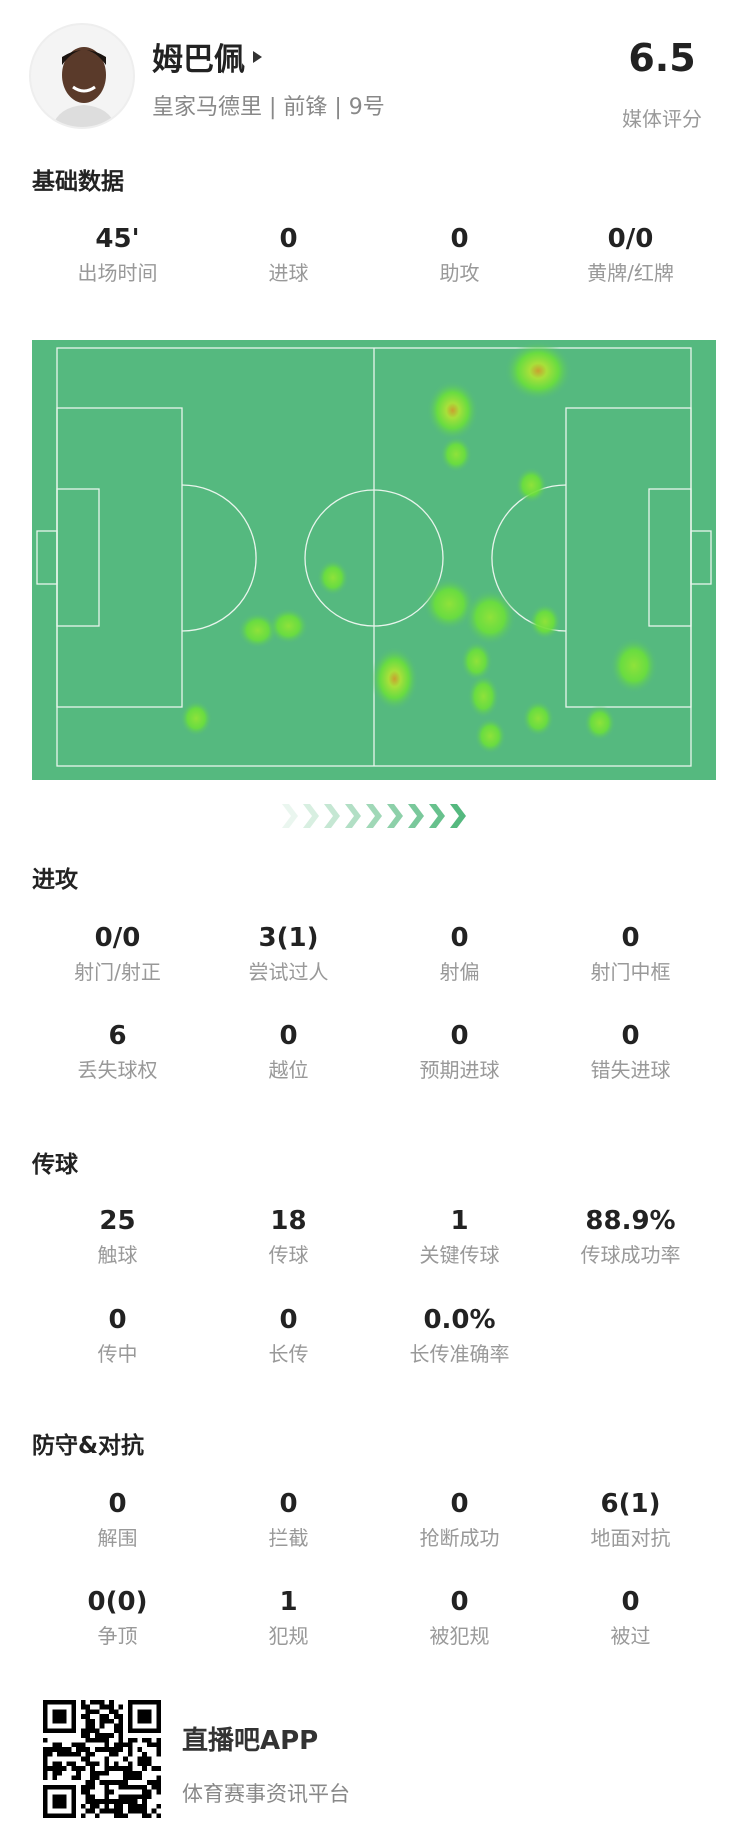  I want to click on stat-item: 6(1) 地面对抗, so click(630, 1519).